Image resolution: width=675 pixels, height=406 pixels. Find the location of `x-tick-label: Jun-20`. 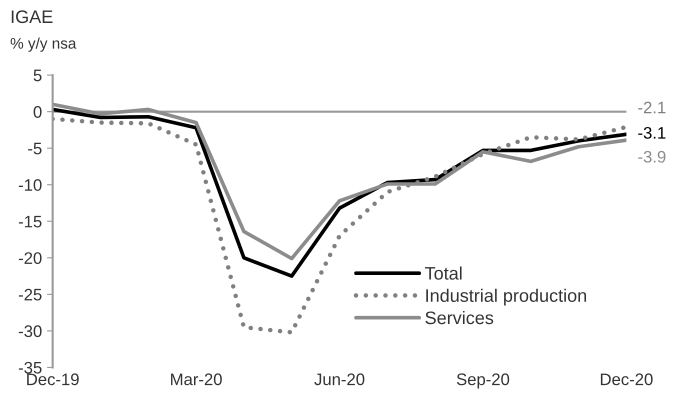

x-tick-label: Jun-20 is located at coordinates (339, 379).